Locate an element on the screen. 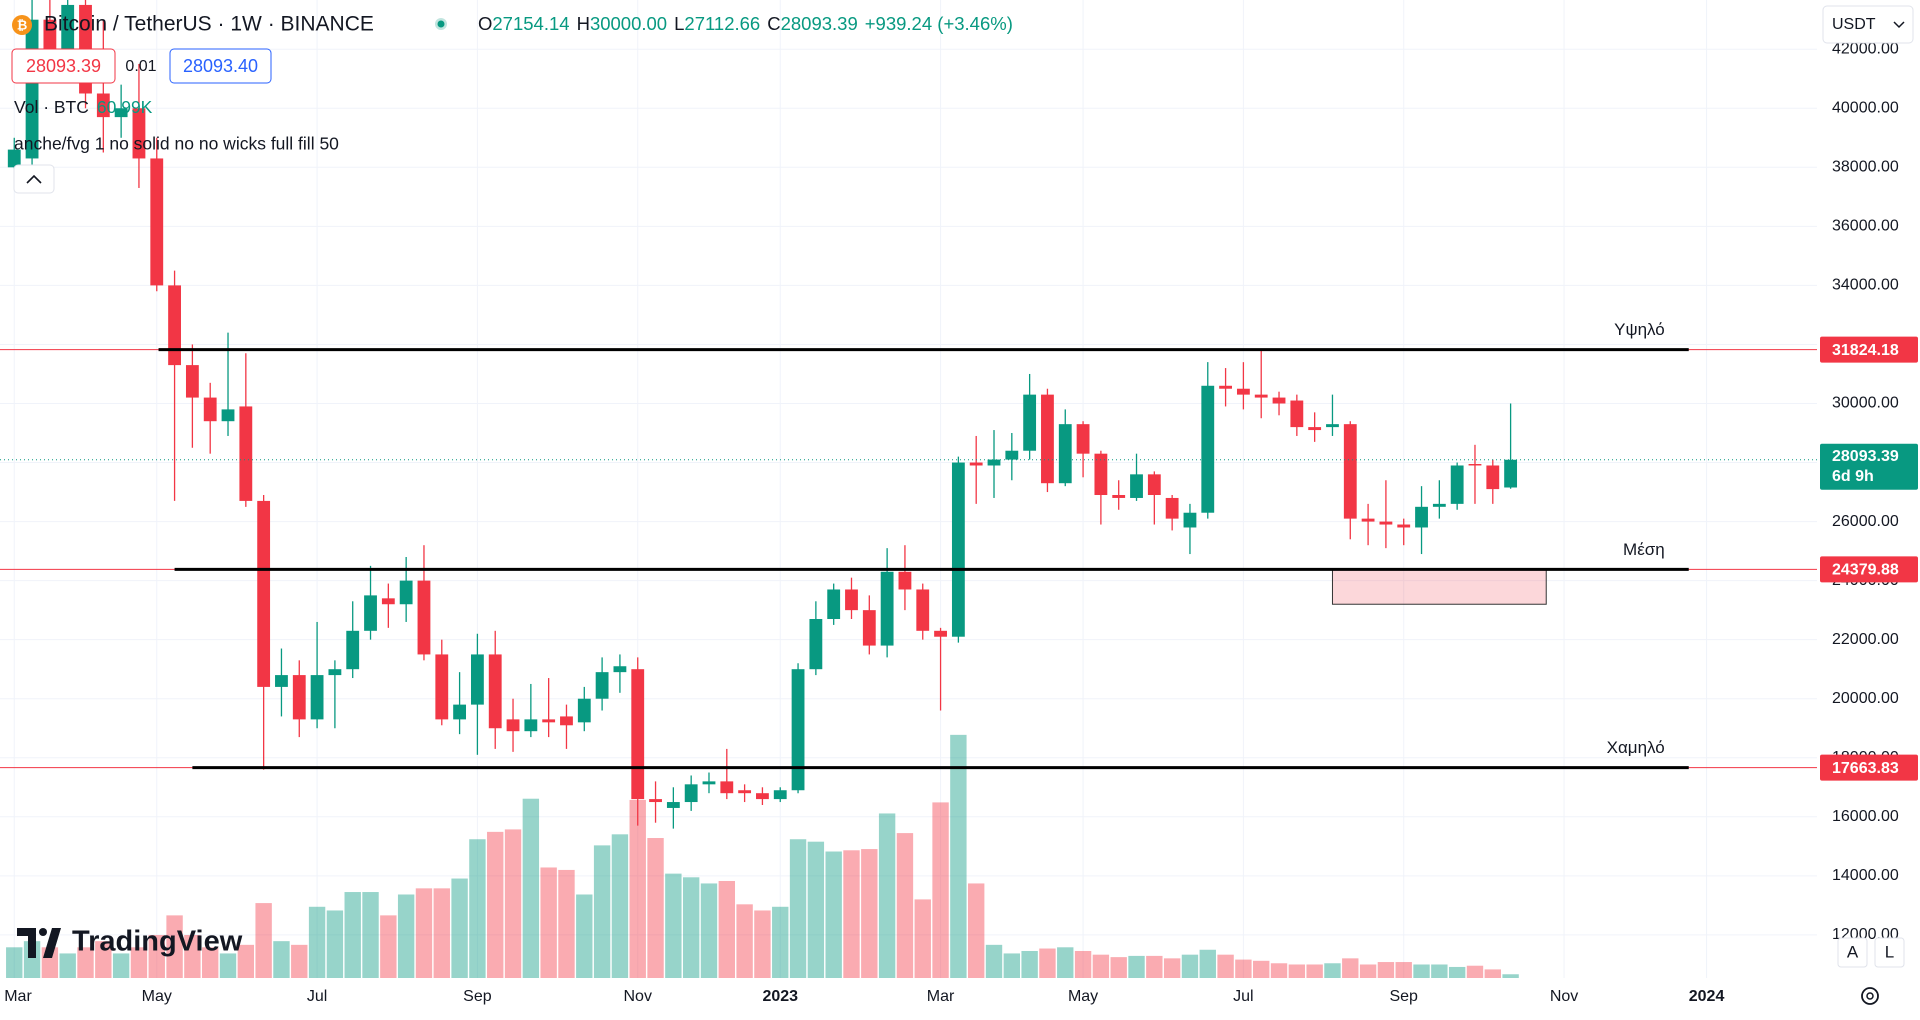 Image resolution: width=1920 pixels, height=1020 pixels. collapse-button is located at coordinates (34, 179).